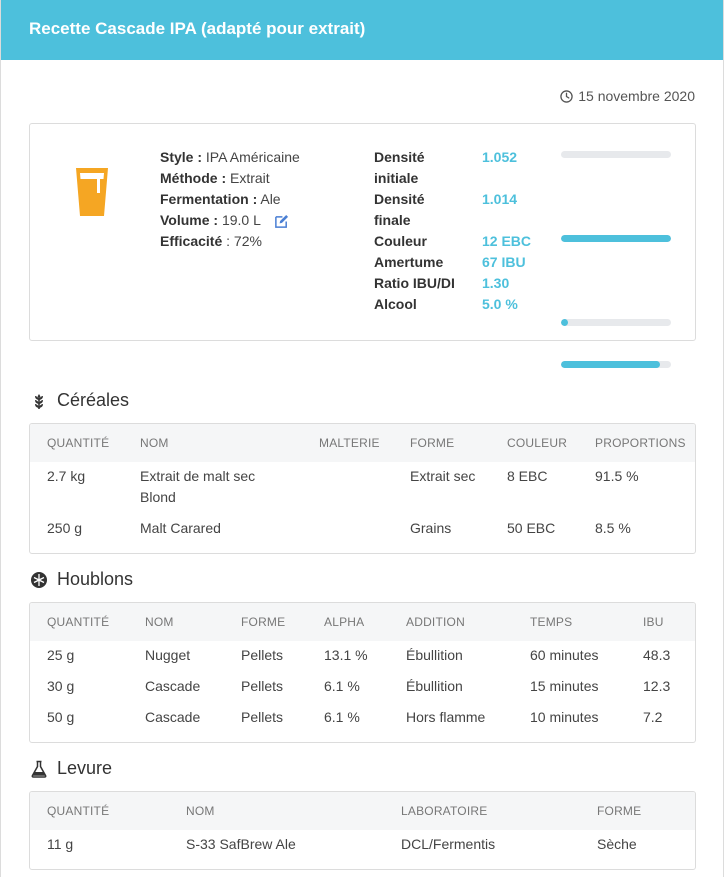 The width and height of the screenshot is (724, 877). What do you see at coordinates (215, 178) in the screenshot?
I see `method-line: Méthode : Extrait` at bounding box center [215, 178].